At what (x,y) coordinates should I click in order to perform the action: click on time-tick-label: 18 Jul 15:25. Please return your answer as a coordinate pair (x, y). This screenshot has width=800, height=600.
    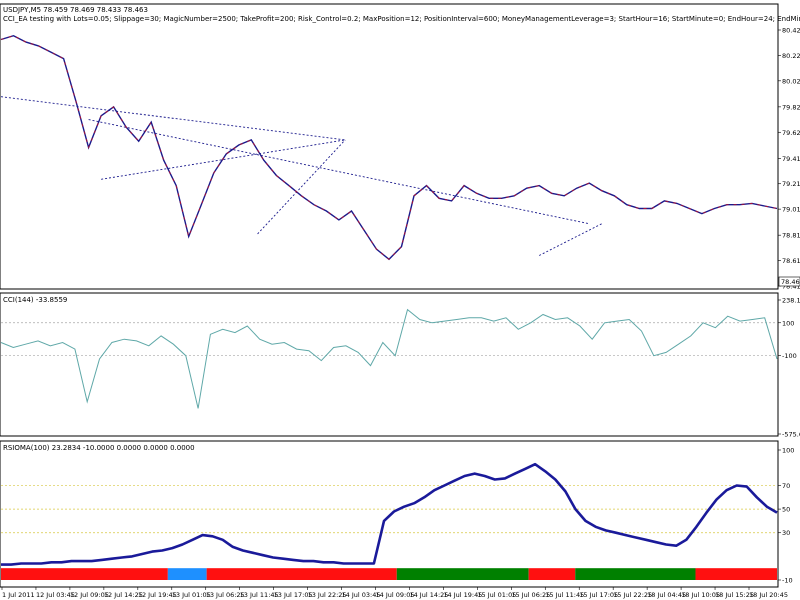
    Looking at the image, I should click on (734, 595).